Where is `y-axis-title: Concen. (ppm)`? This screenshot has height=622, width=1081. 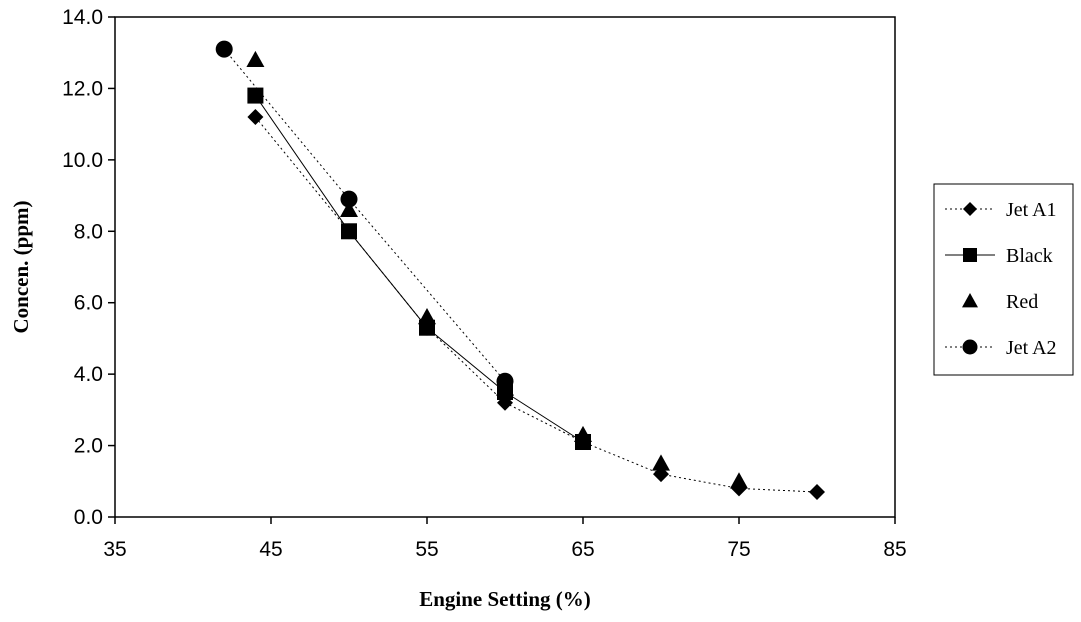
y-axis-title: Concen. (ppm) is located at coordinates (21, 266).